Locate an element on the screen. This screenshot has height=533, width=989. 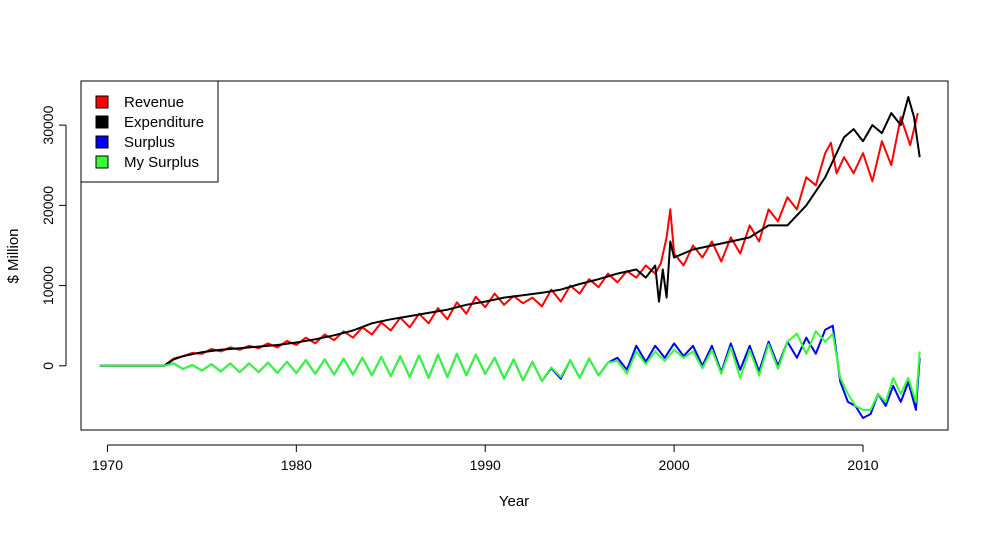
legend-swatch-surplus is located at coordinates (102, 142).